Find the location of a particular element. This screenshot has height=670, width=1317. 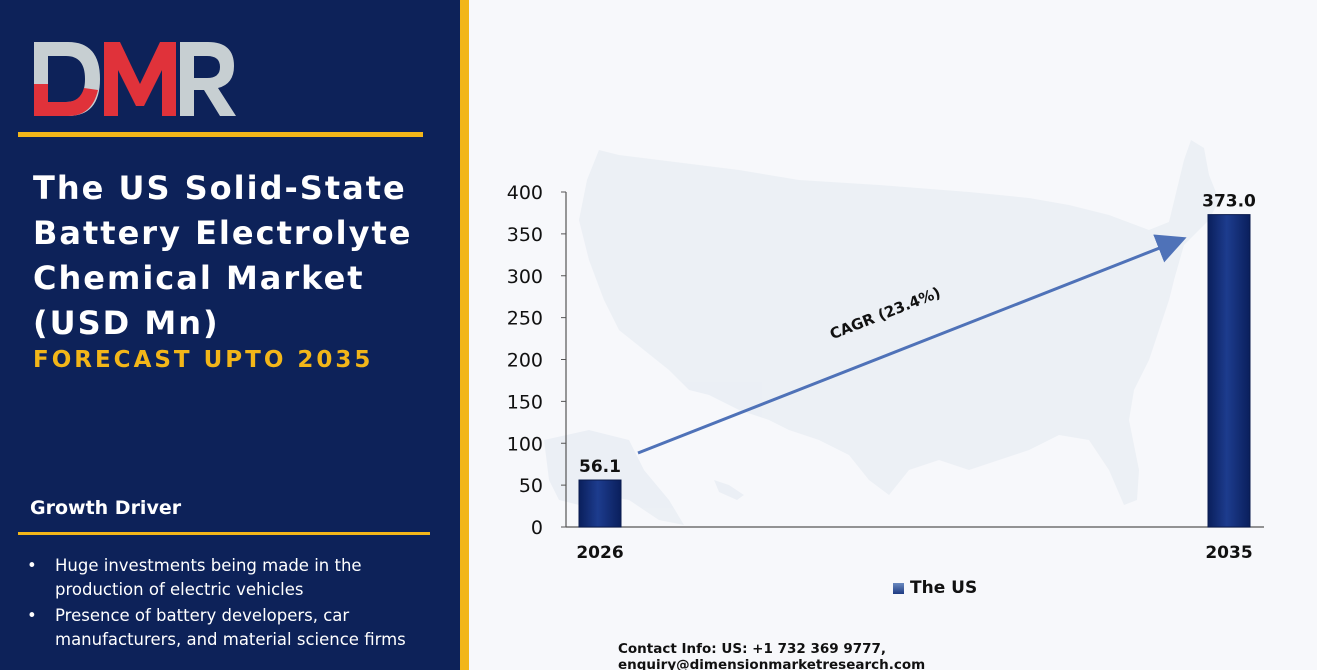

logo-letter-m is located at coordinates (140, 79).